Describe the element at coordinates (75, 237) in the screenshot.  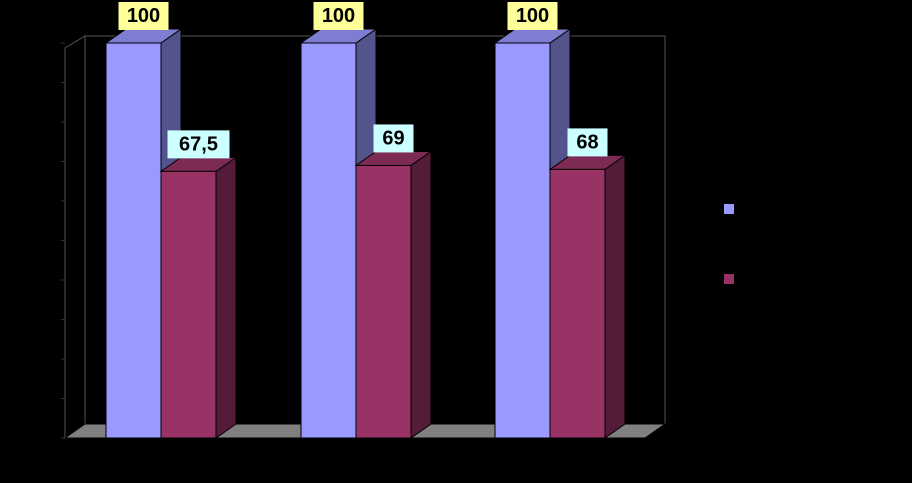
I see `chart-side-wall` at that location.